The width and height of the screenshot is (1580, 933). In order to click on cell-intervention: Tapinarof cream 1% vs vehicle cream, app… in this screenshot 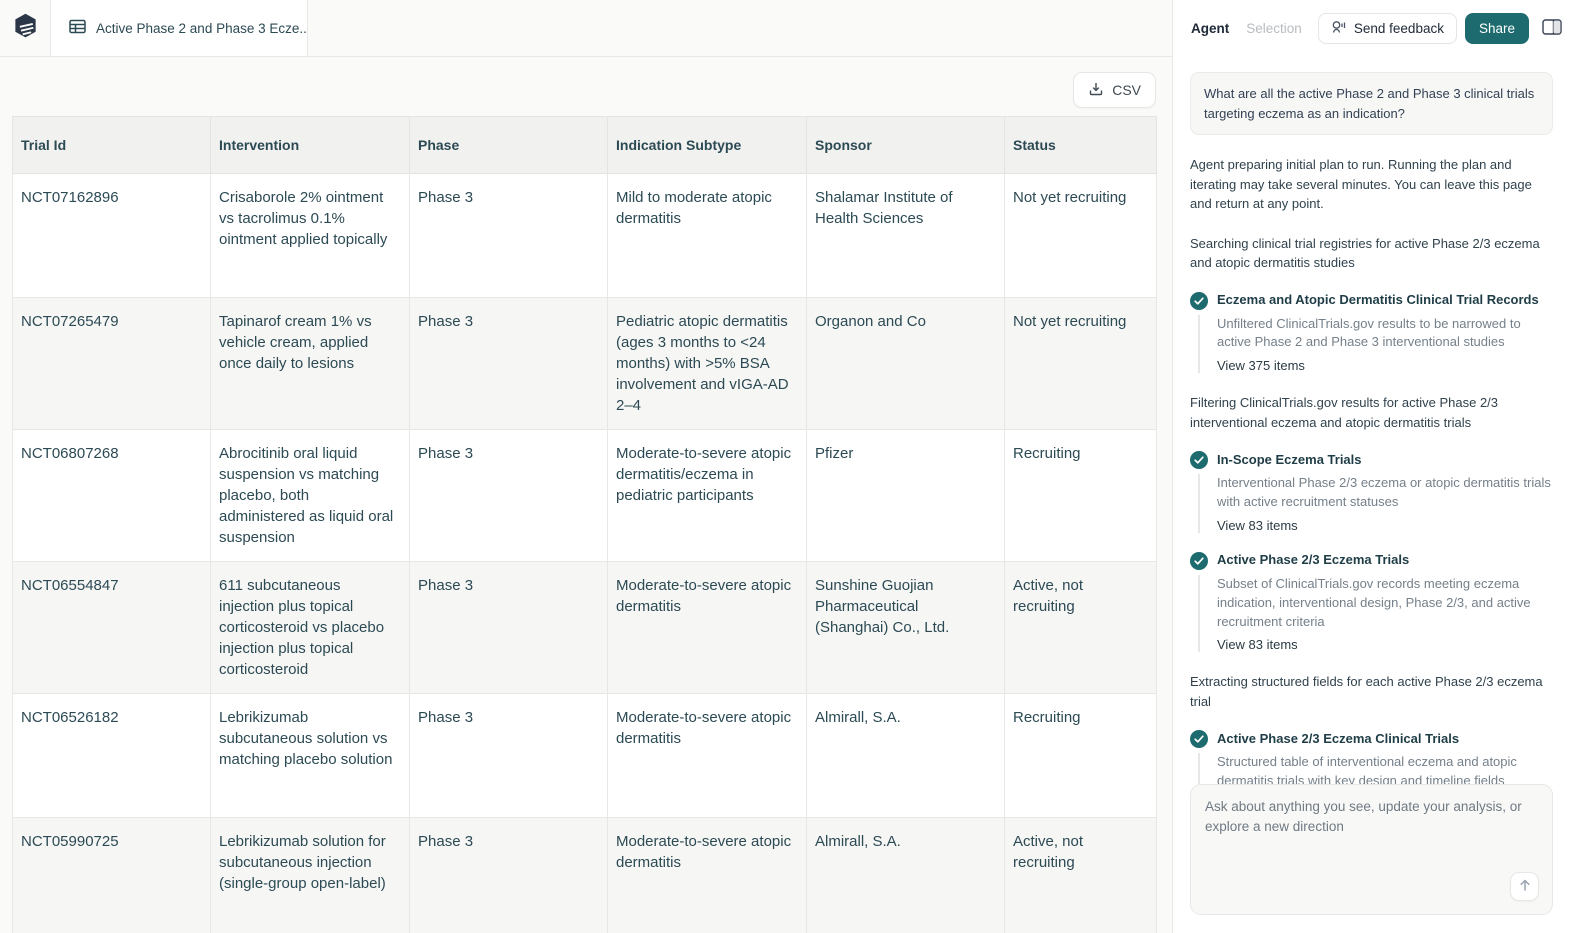, I will do `click(310, 363)`.